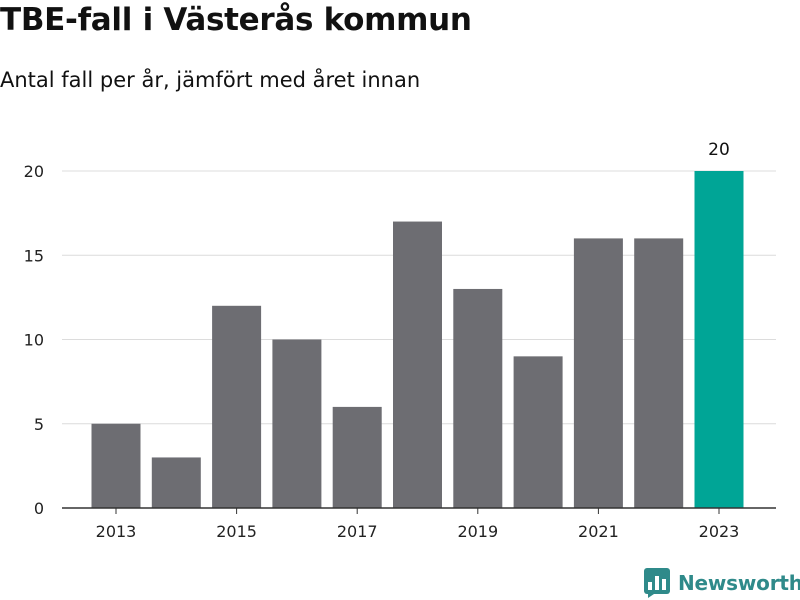  I want to click on y-tick-label: 5, so click(39, 424).